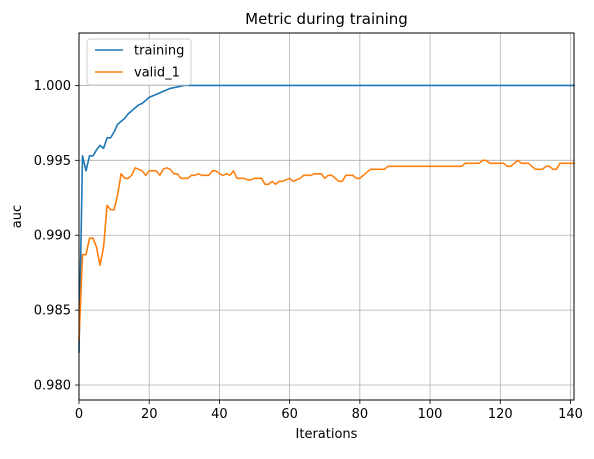  What do you see at coordinates (219, 414) in the screenshot?
I see `x-tick-label: 40` at bounding box center [219, 414].